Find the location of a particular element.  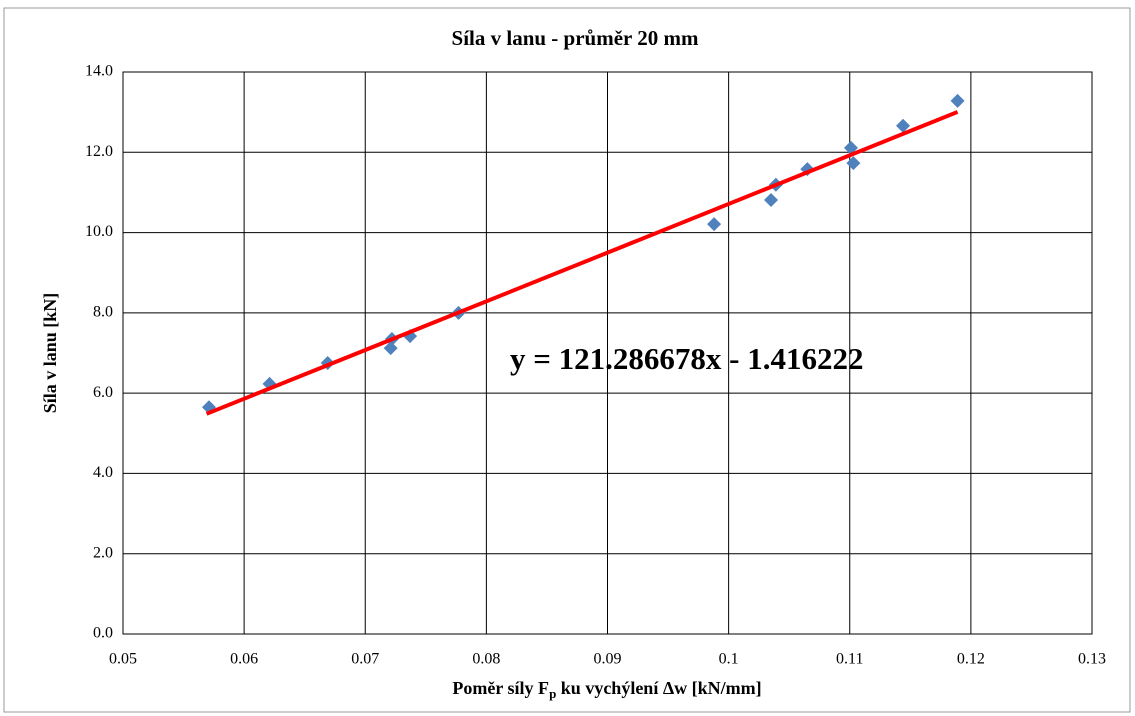

x-tick-label: 0.11 is located at coordinates (849, 659).